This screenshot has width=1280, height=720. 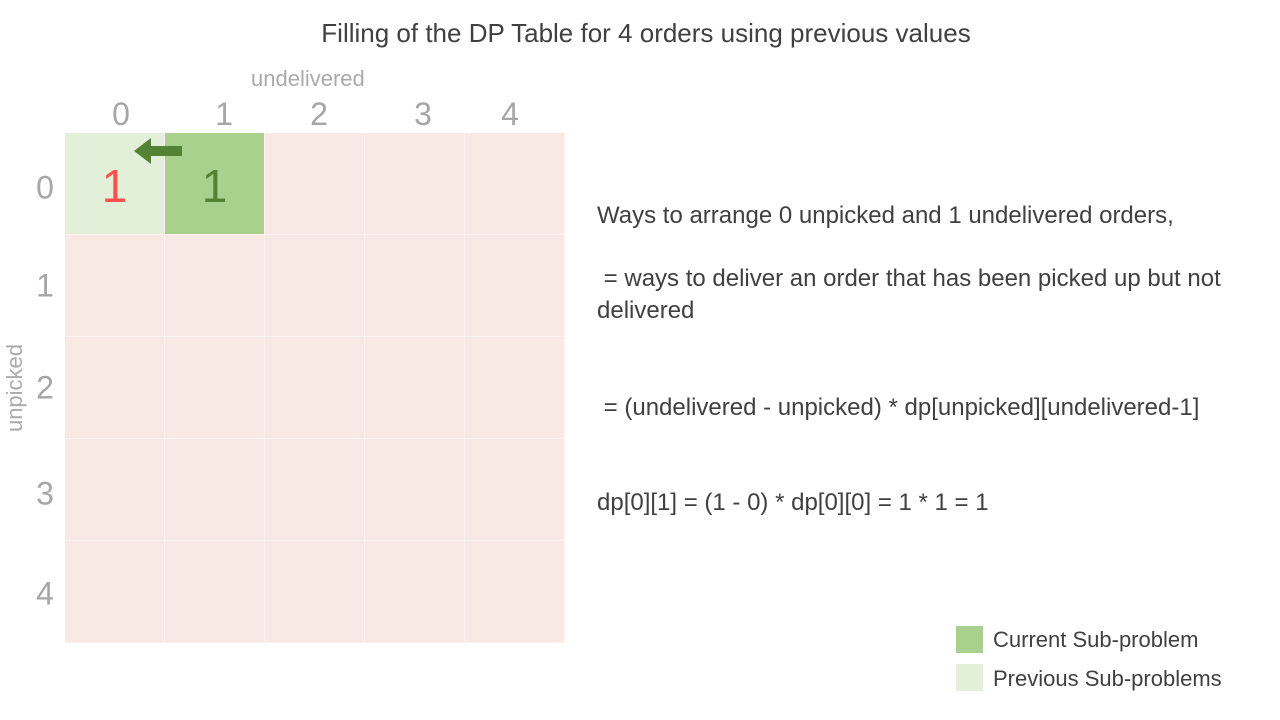 I want to click on col-label-2: 2, so click(x=319, y=114).